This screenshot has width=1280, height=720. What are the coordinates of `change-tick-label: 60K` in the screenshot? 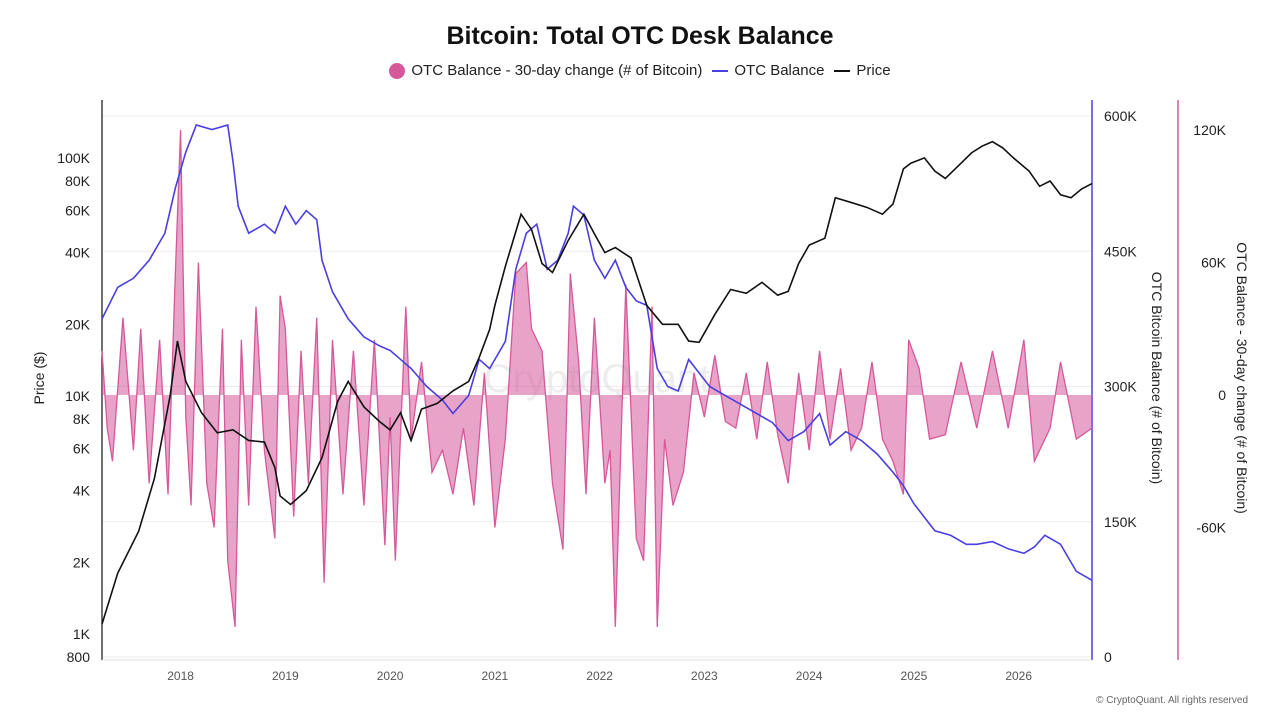 It's located at (1214, 263).